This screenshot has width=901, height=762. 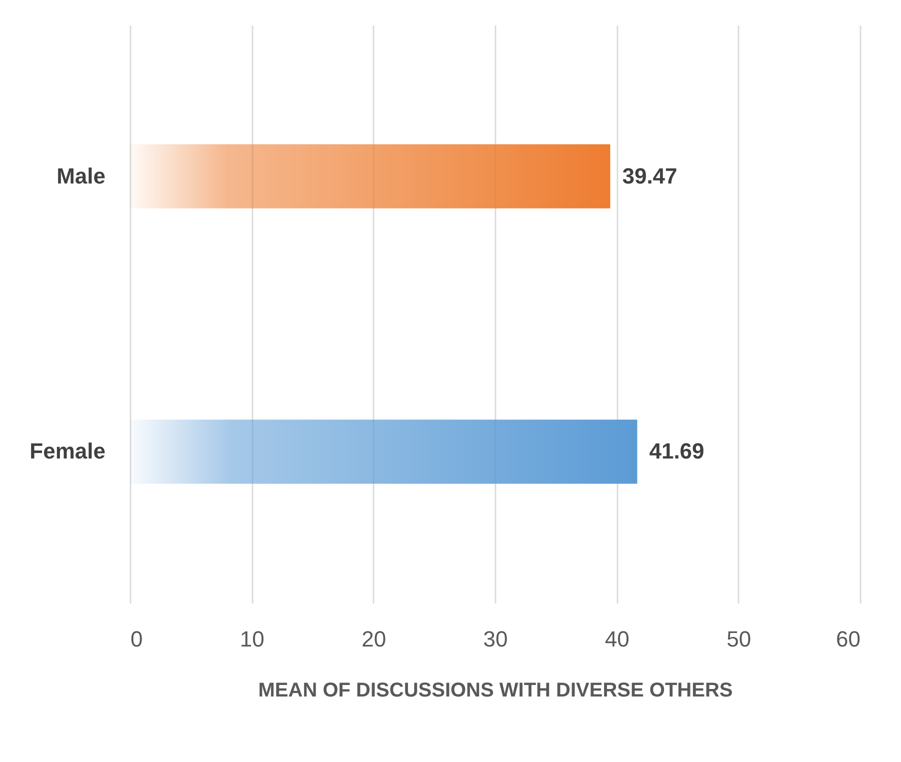 What do you see at coordinates (374, 639) in the screenshot?
I see `x-tick-label: 20` at bounding box center [374, 639].